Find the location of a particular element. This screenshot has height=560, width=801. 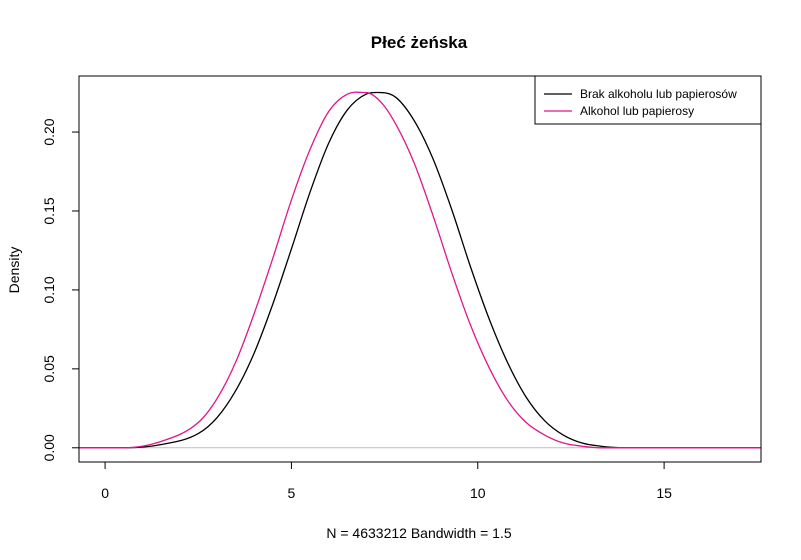

y-tick-label: 0.10 is located at coordinates (49, 289).